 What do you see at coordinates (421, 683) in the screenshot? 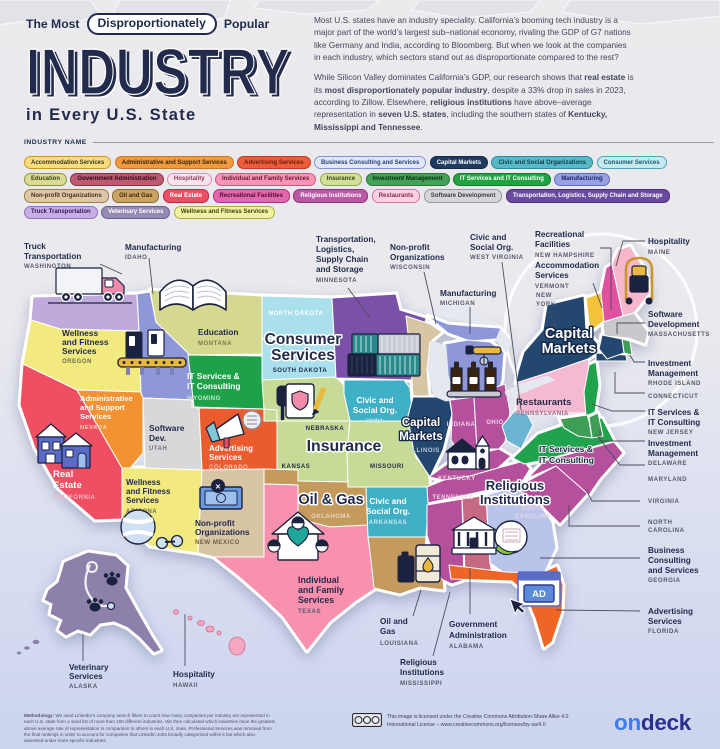
I see `svg-text: MISSISSIPPI` at bounding box center [421, 683].